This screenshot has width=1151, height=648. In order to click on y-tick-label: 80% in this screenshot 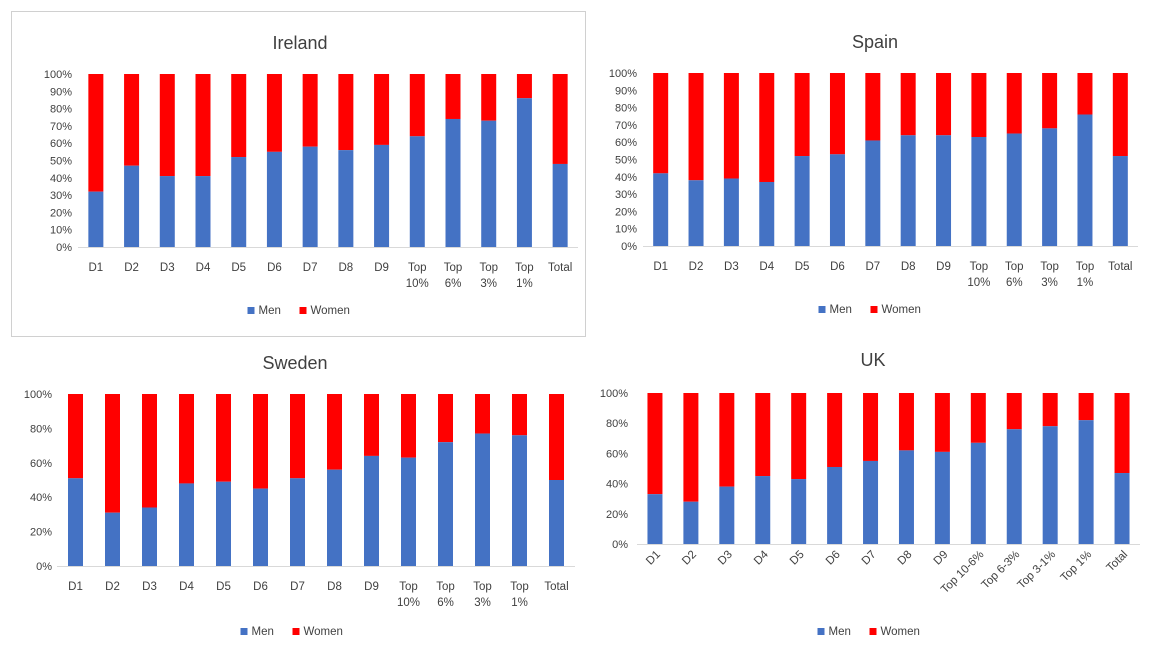, I will do `click(61, 110)`.